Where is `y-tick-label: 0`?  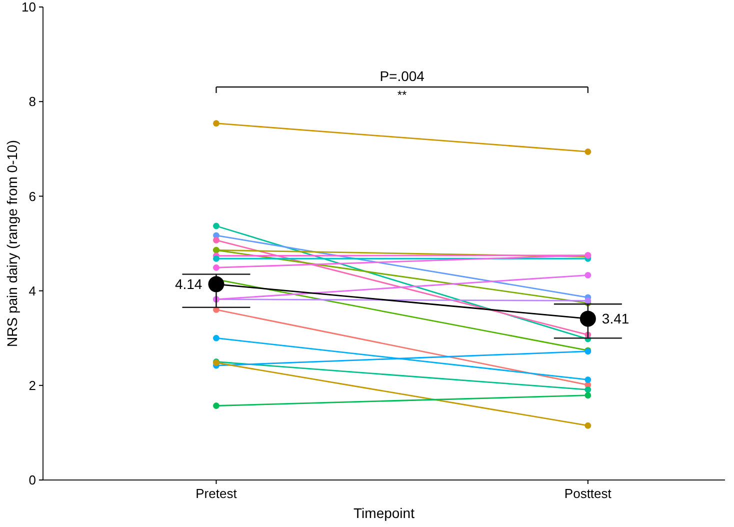
y-tick-label: 0 is located at coordinates (32, 480).